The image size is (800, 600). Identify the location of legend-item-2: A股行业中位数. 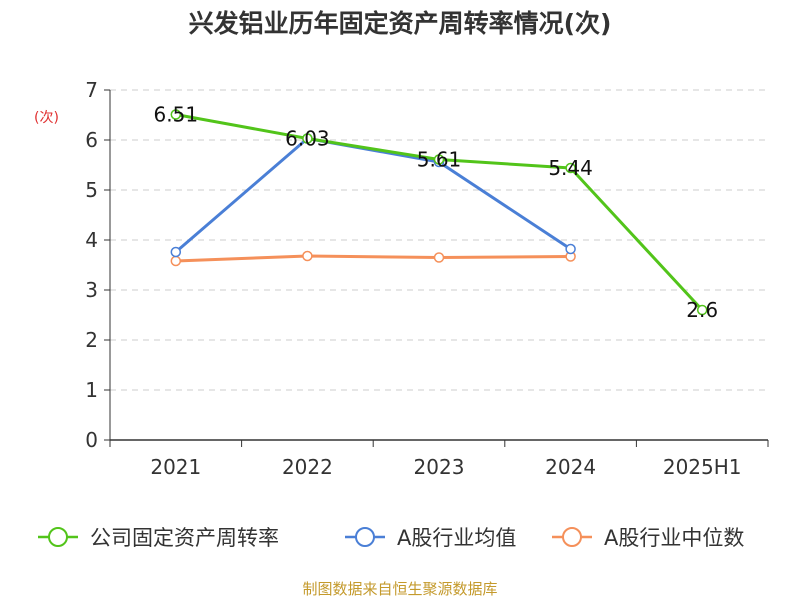
(648, 538).